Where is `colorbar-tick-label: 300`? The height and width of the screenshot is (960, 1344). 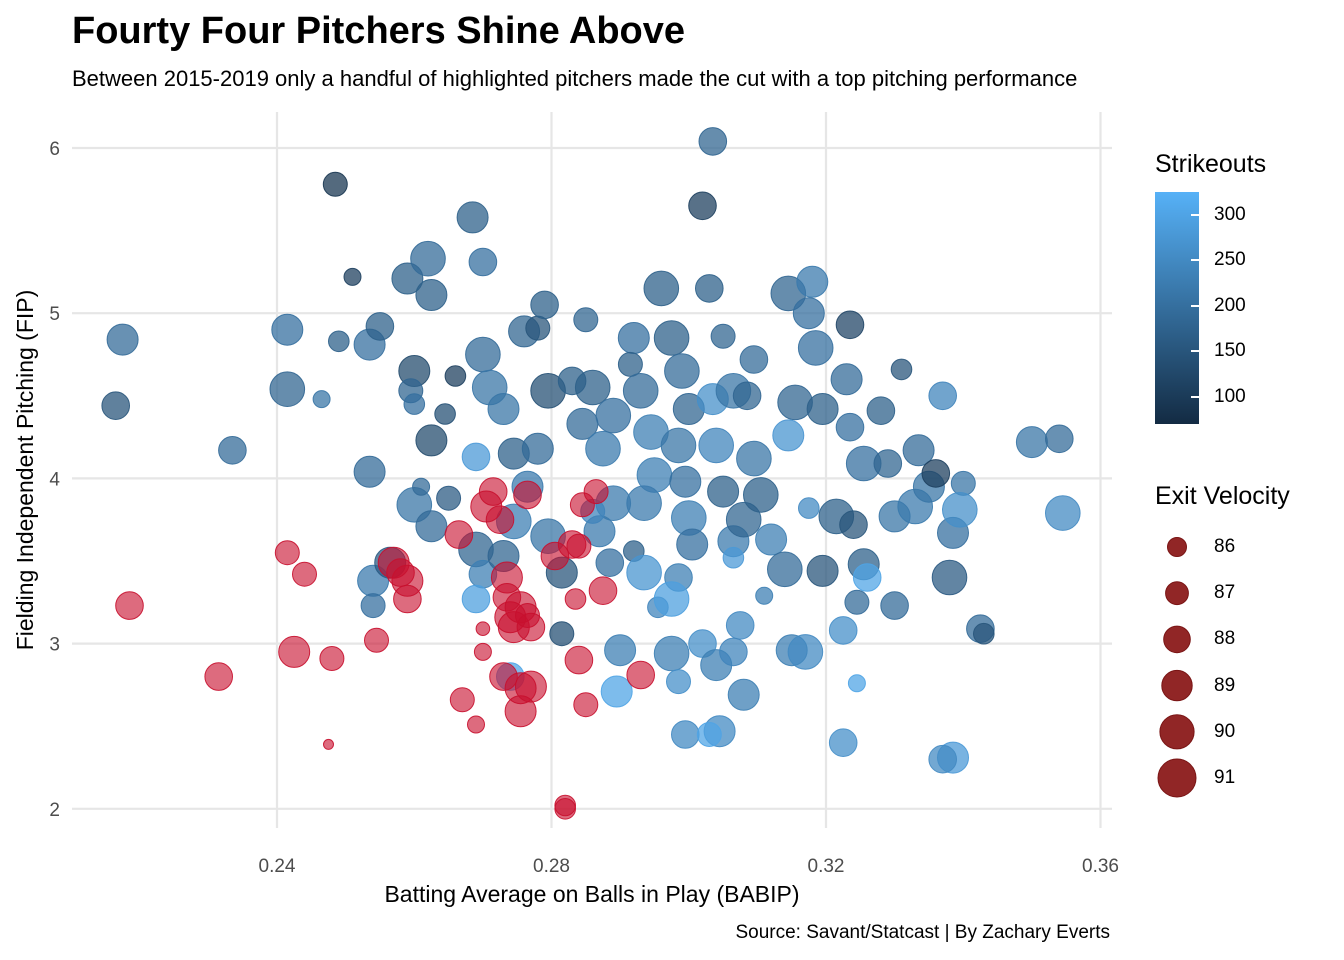
colorbar-tick-label: 300 is located at coordinates (1230, 214).